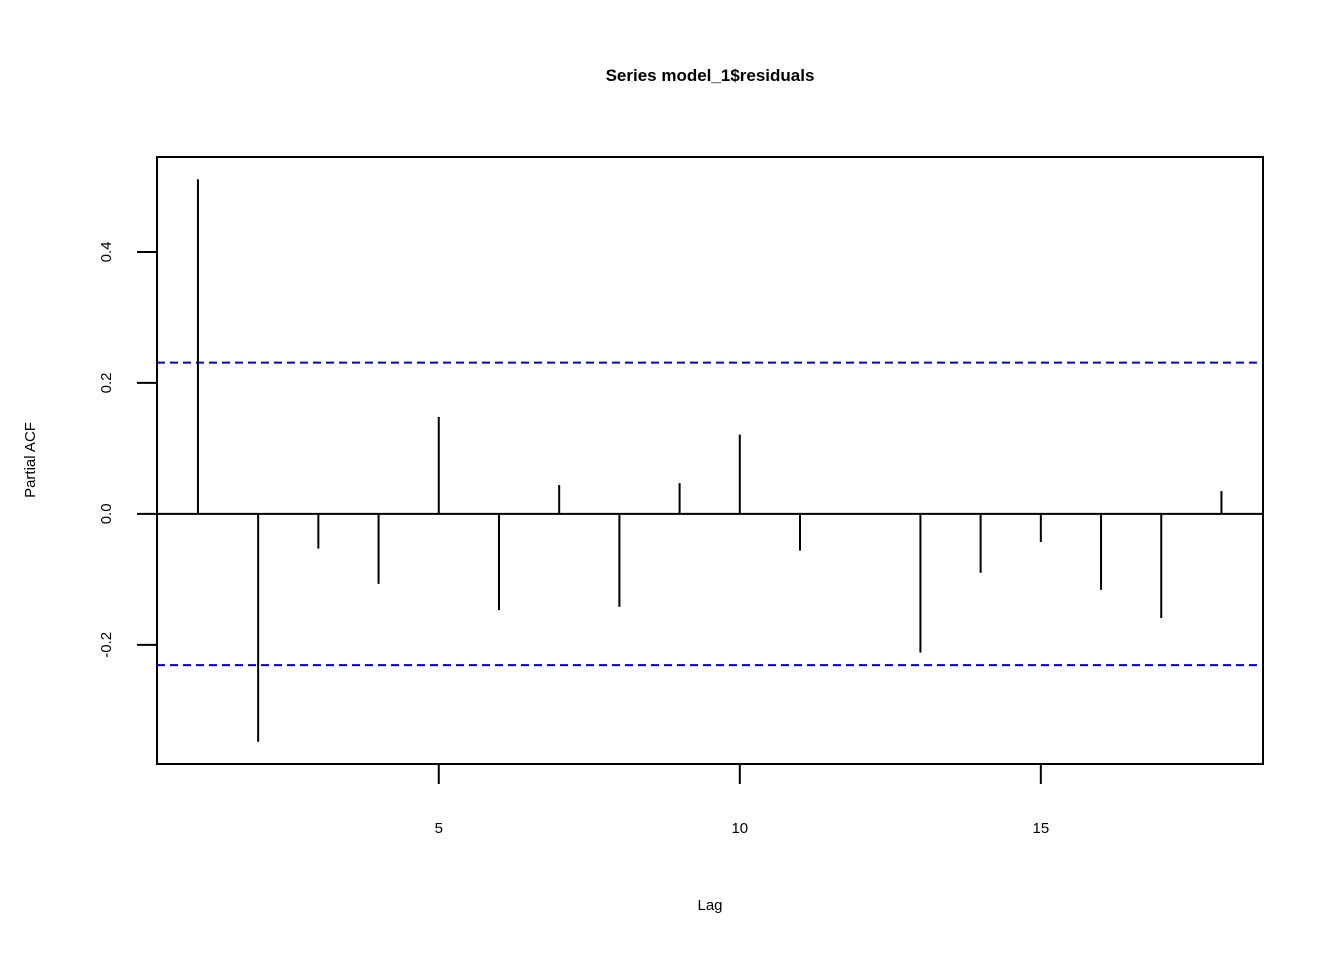  What do you see at coordinates (106, 252) in the screenshot?
I see `y-tick-label: 0.4` at bounding box center [106, 252].